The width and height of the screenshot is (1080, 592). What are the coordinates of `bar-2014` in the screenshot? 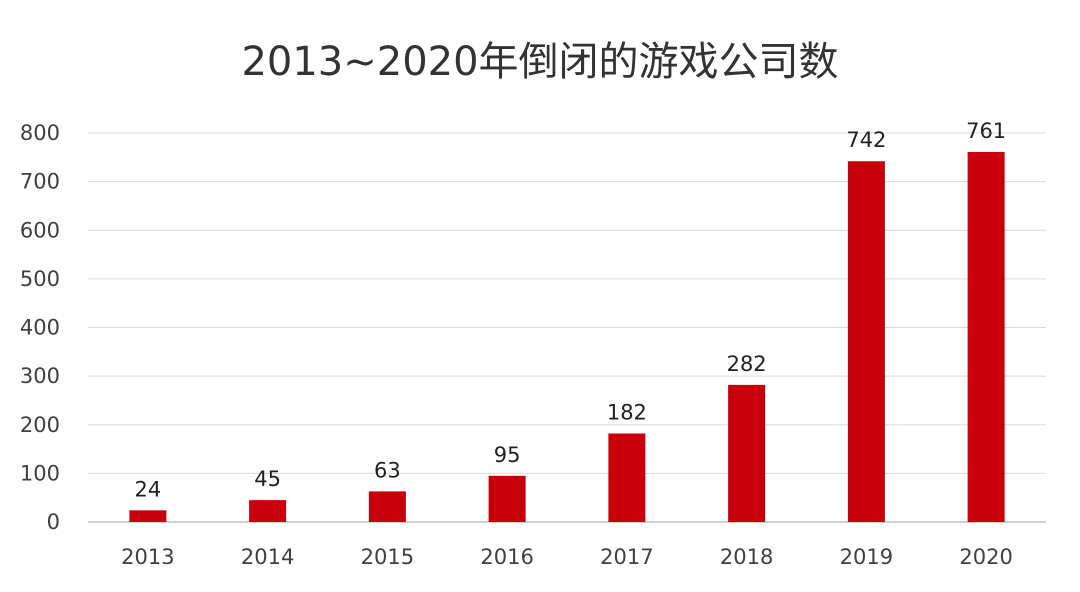 It's located at (268, 511).